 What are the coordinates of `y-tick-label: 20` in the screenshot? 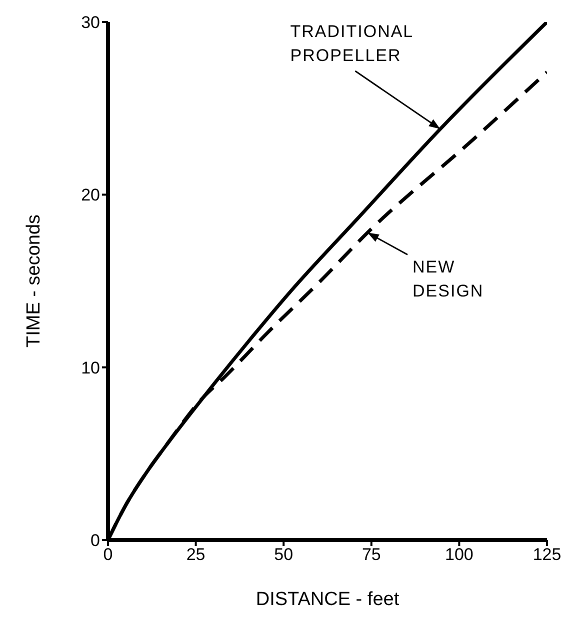 It's located at (90, 195).